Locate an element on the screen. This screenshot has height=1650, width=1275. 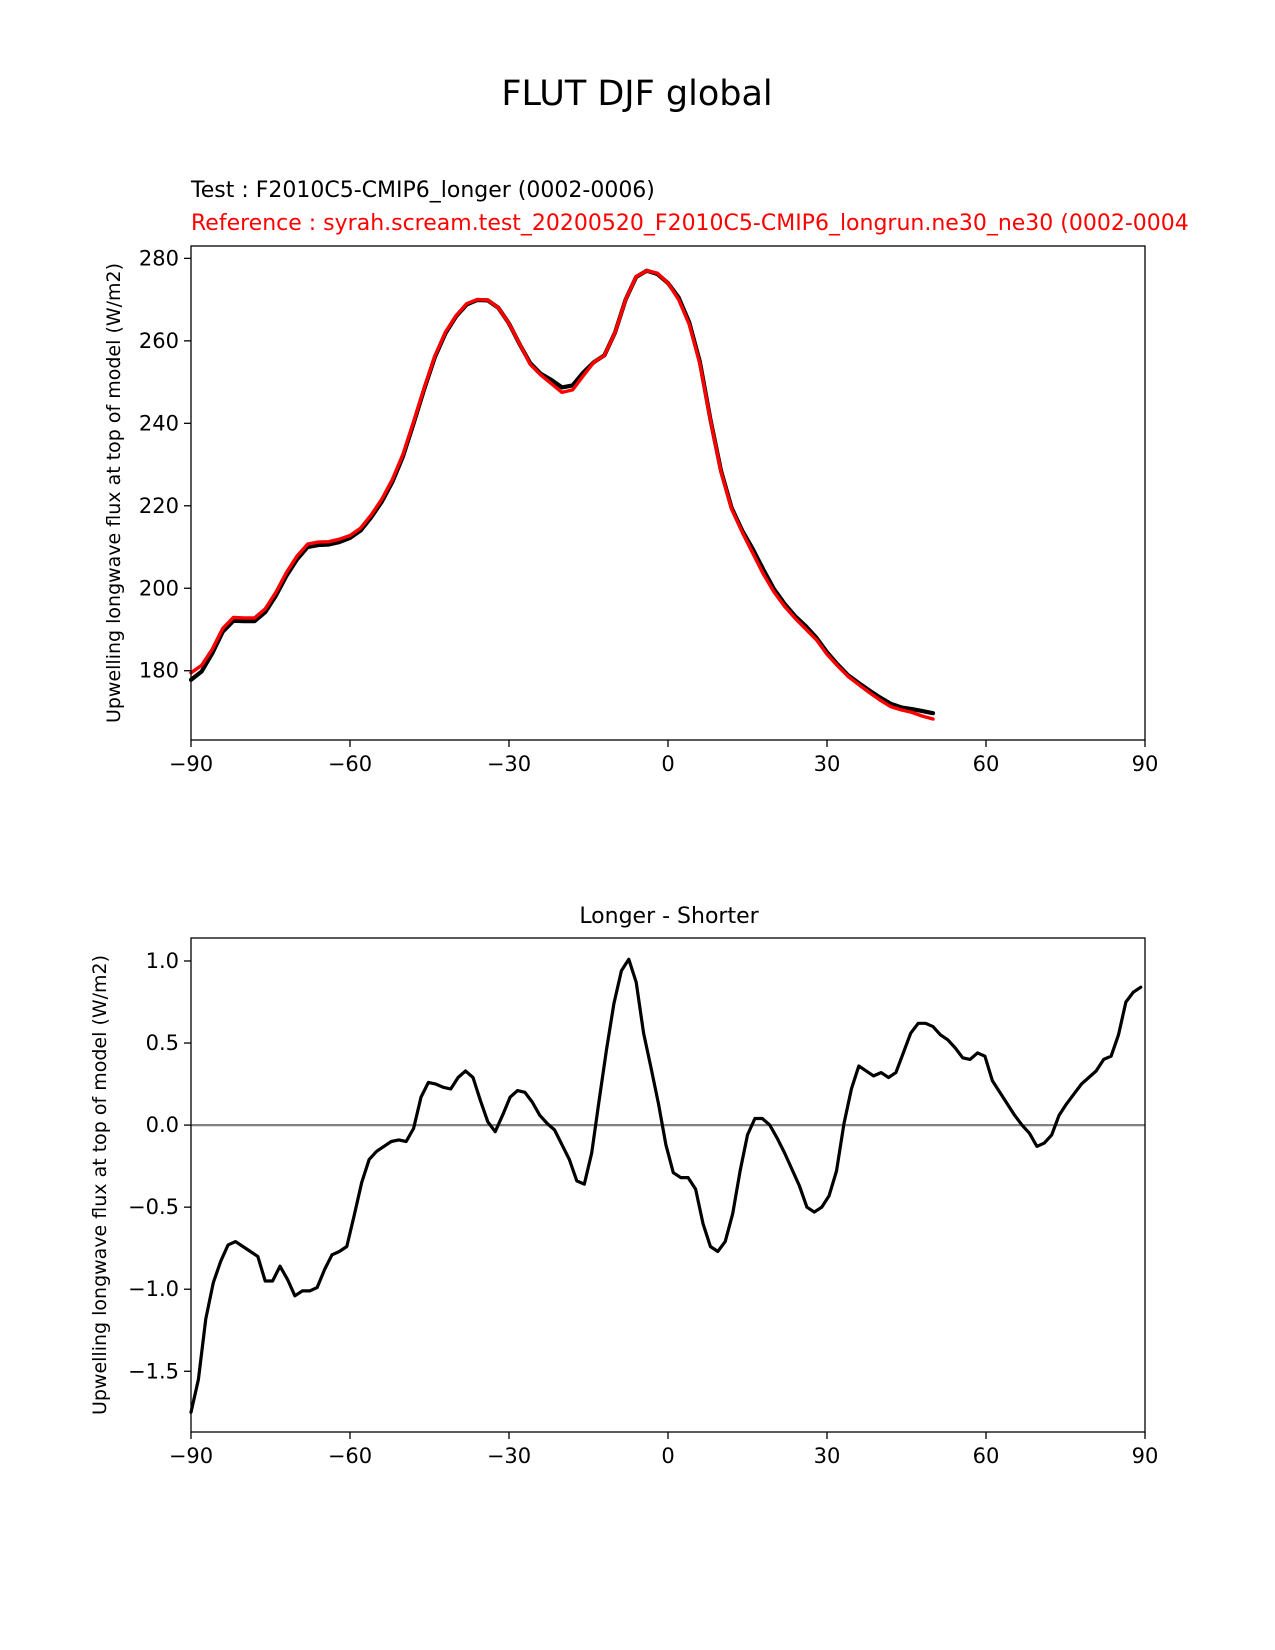
y-tick-label: 180 is located at coordinates (159, 671).